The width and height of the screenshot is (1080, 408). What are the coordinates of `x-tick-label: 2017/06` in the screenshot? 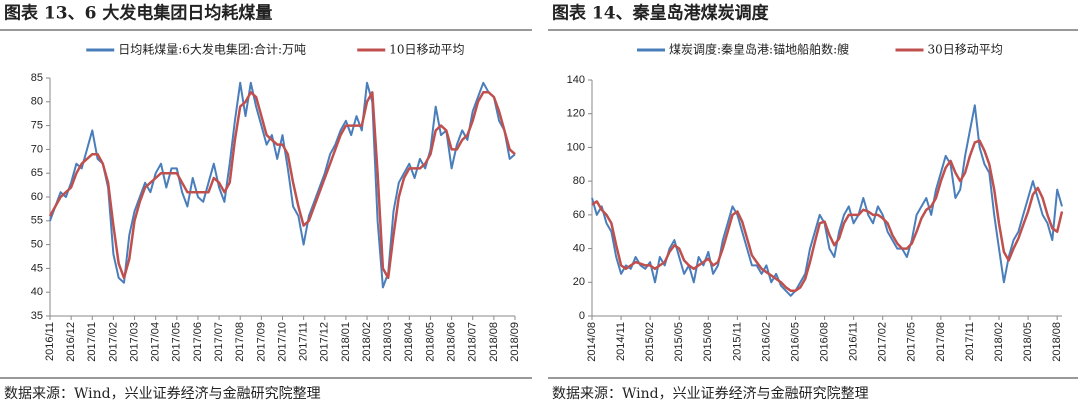 It's located at (198, 342).